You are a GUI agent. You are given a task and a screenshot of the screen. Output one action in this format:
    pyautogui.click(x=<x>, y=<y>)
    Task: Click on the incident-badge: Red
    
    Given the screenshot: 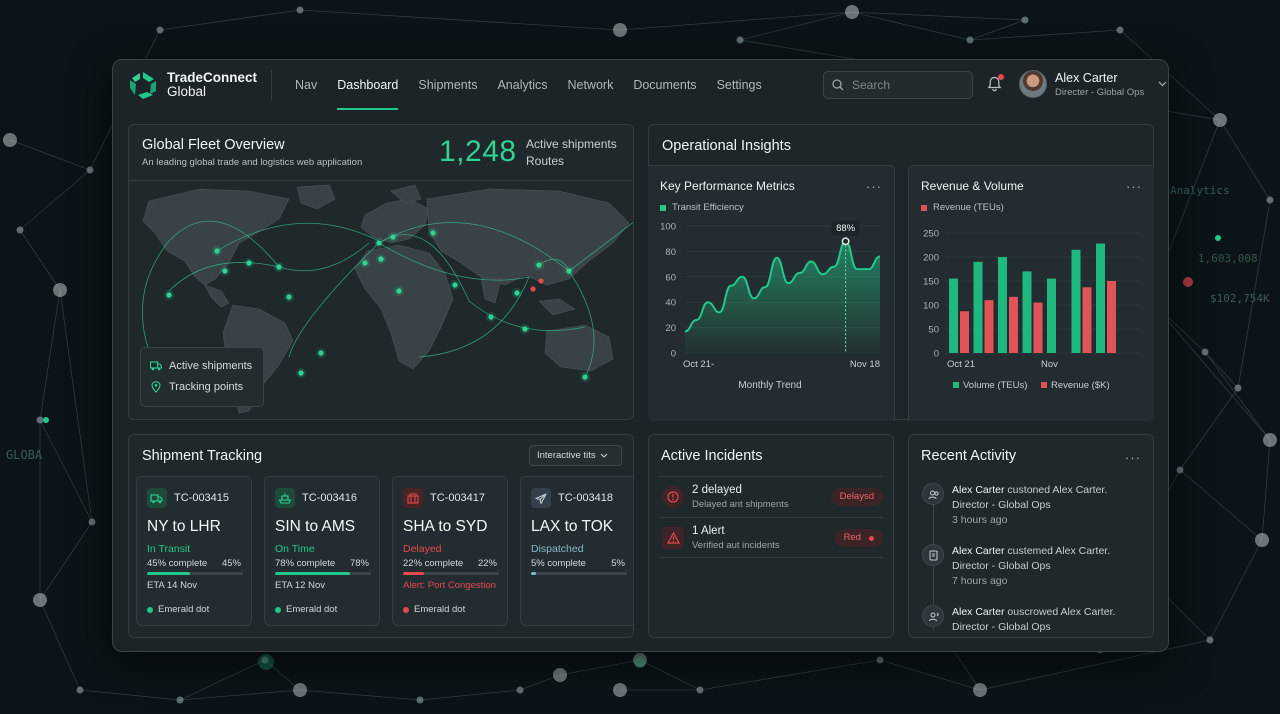 What is the action you would take?
    pyautogui.click(x=858, y=538)
    